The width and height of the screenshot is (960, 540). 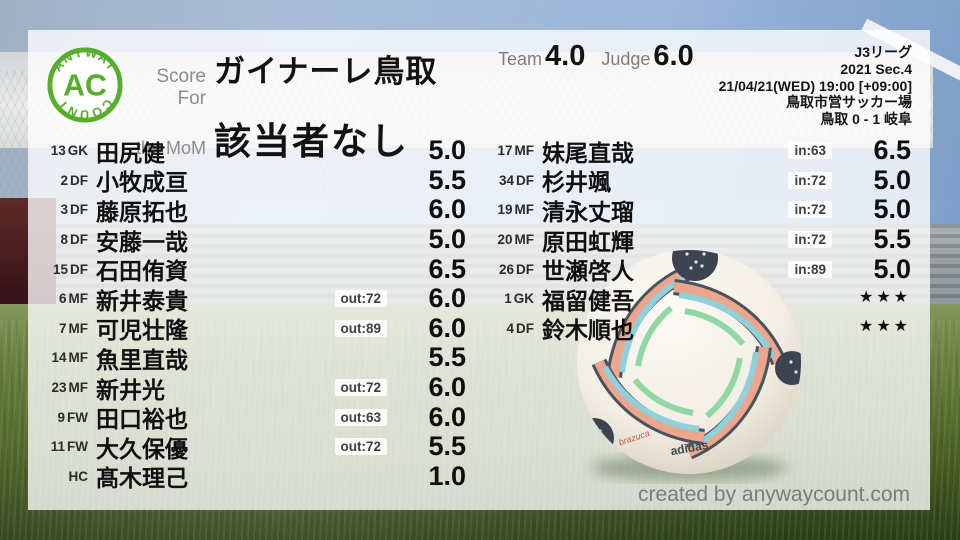 I want to click on player-number: 23, so click(x=59, y=388).